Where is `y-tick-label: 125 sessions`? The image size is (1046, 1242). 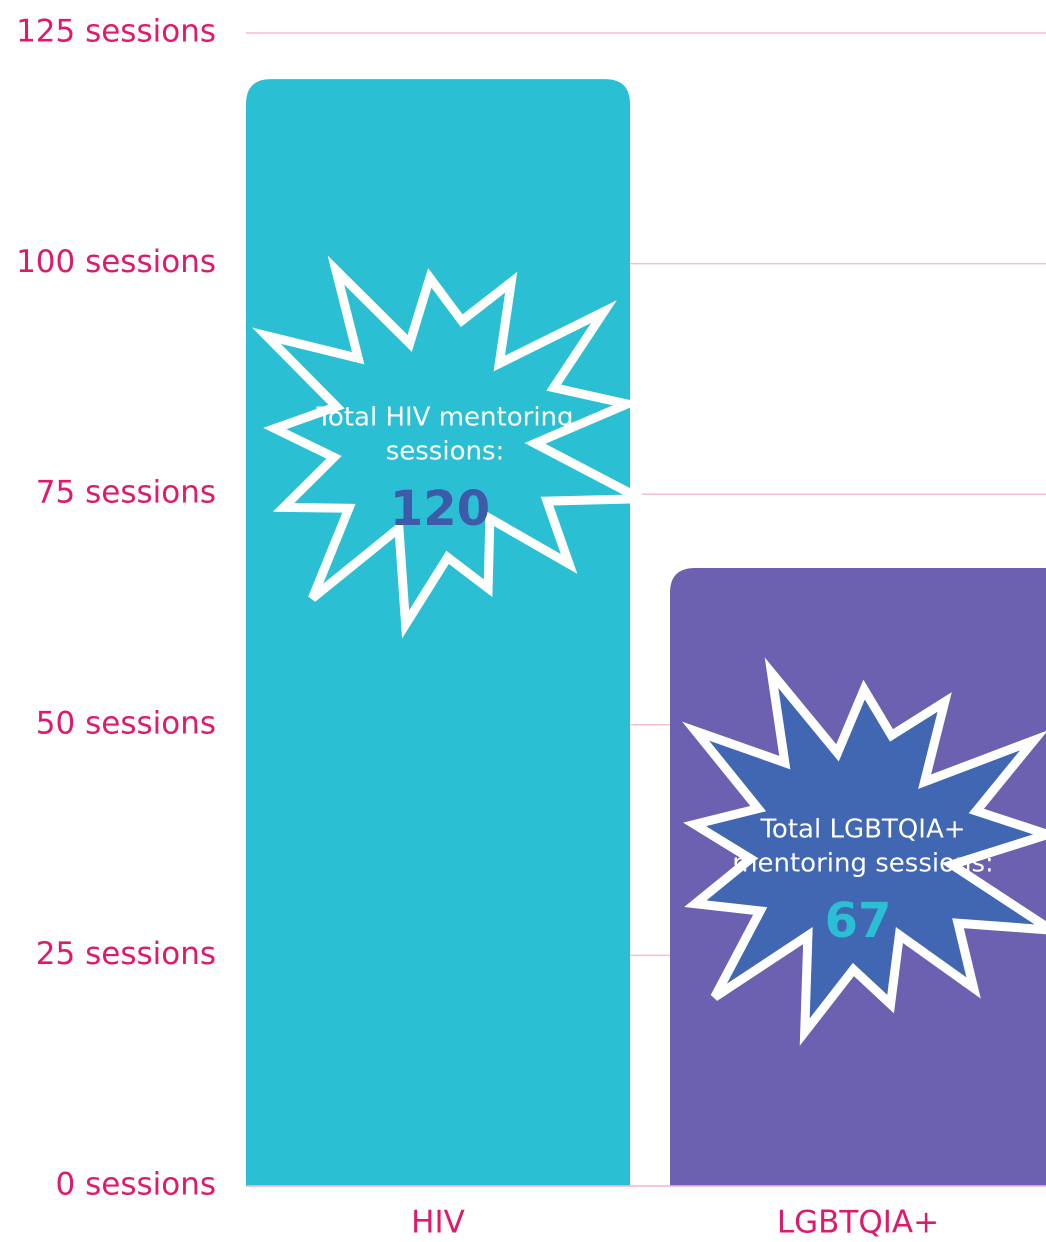
y-tick-label: 125 sessions is located at coordinates (116, 32).